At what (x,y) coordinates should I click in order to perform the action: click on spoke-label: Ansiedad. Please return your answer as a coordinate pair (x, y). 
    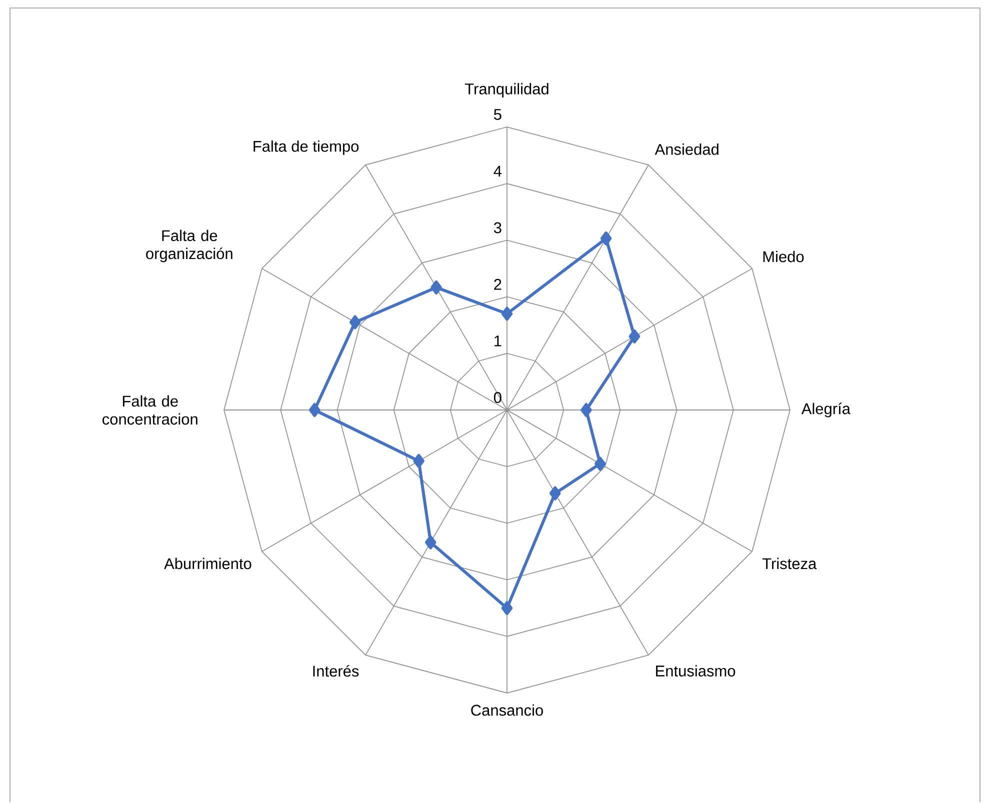
    Looking at the image, I should click on (686, 149).